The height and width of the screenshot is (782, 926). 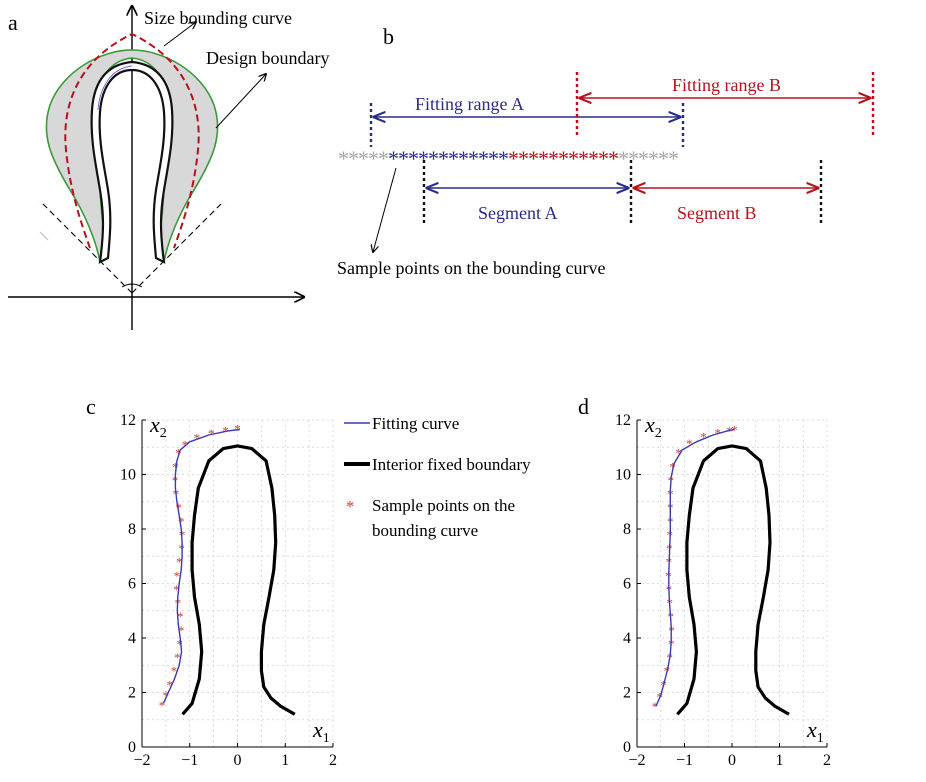 What do you see at coordinates (240, 101) in the screenshot?
I see `arrow-design-boundary` at bounding box center [240, 101].